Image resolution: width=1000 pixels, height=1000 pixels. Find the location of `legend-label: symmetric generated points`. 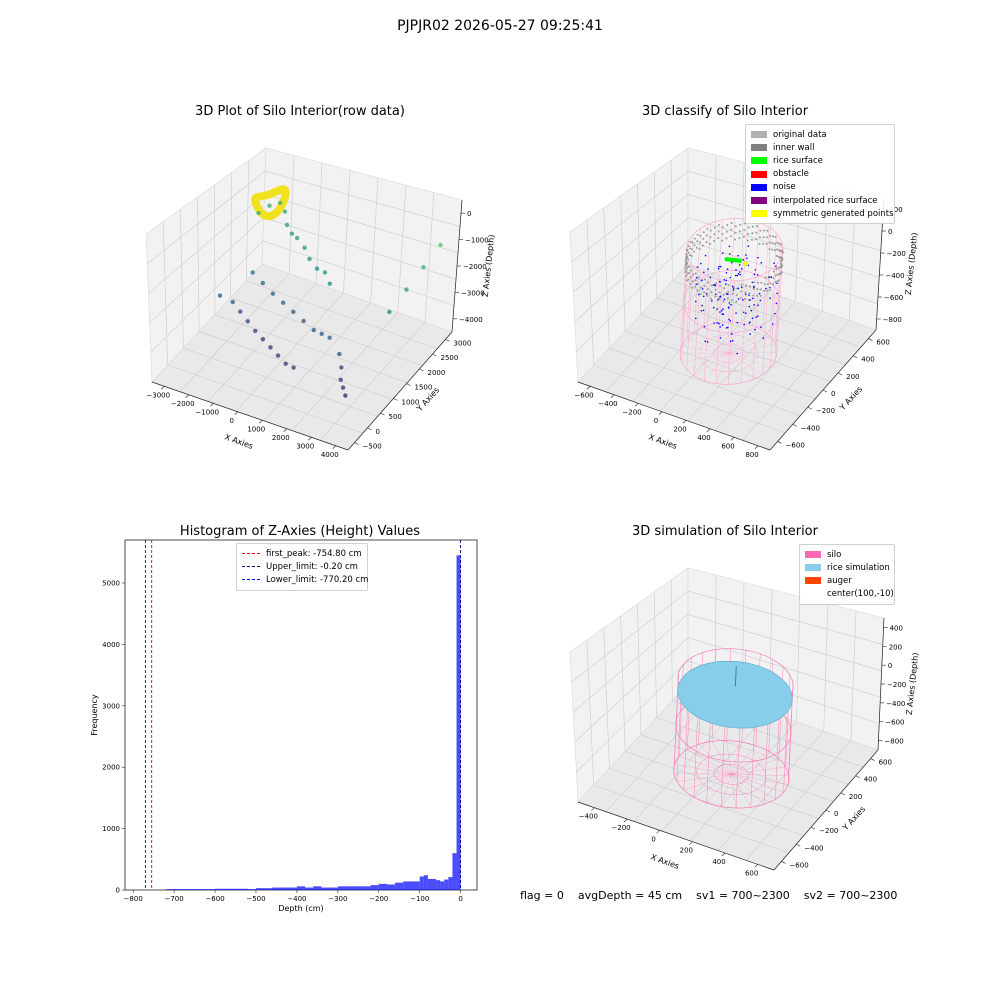

legend-label: symmetric generated points is located at coordinates (833, 213).